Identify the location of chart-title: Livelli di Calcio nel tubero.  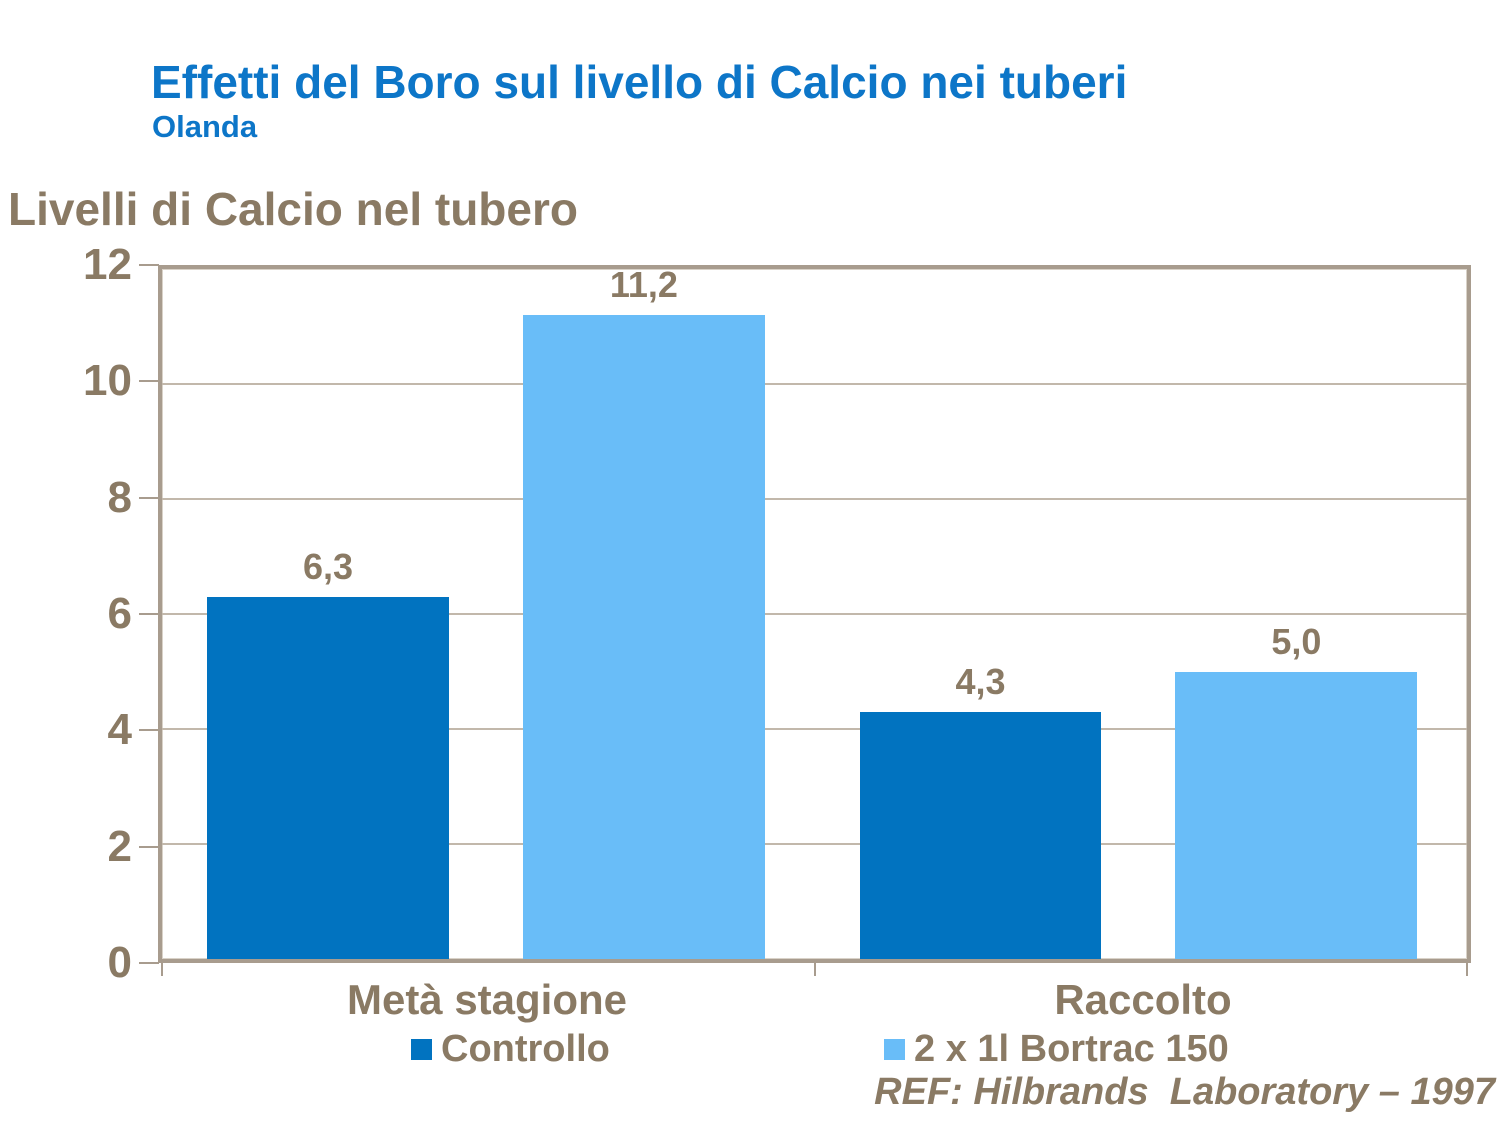
(293, 209).